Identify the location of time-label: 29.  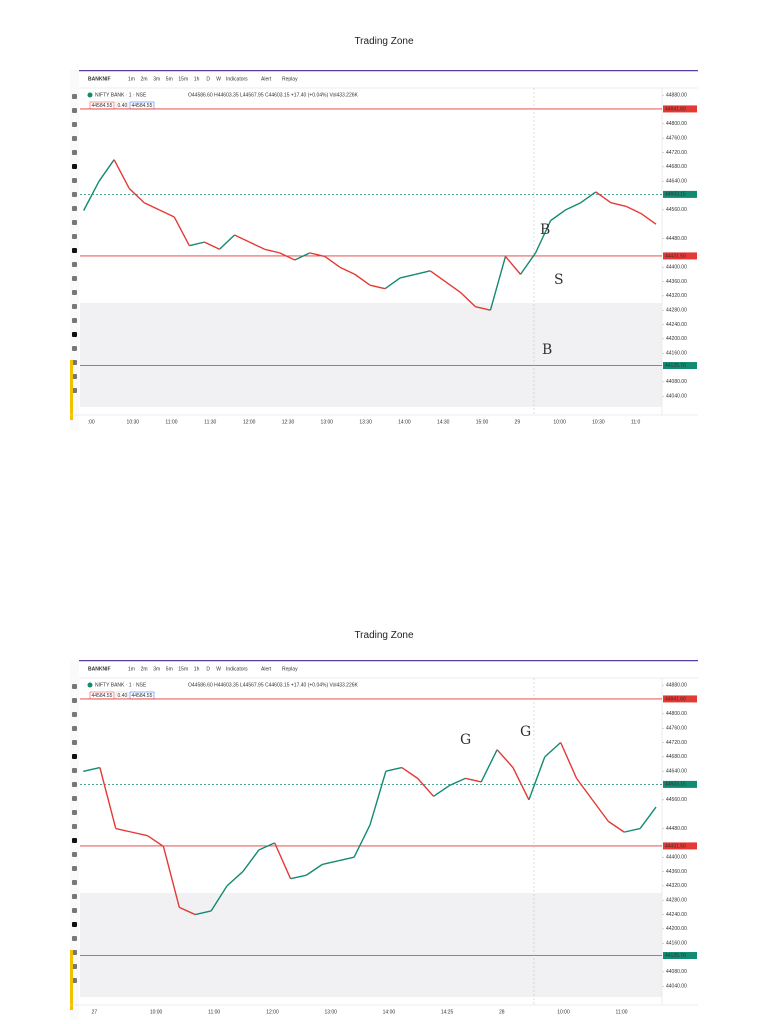
(518, 422).